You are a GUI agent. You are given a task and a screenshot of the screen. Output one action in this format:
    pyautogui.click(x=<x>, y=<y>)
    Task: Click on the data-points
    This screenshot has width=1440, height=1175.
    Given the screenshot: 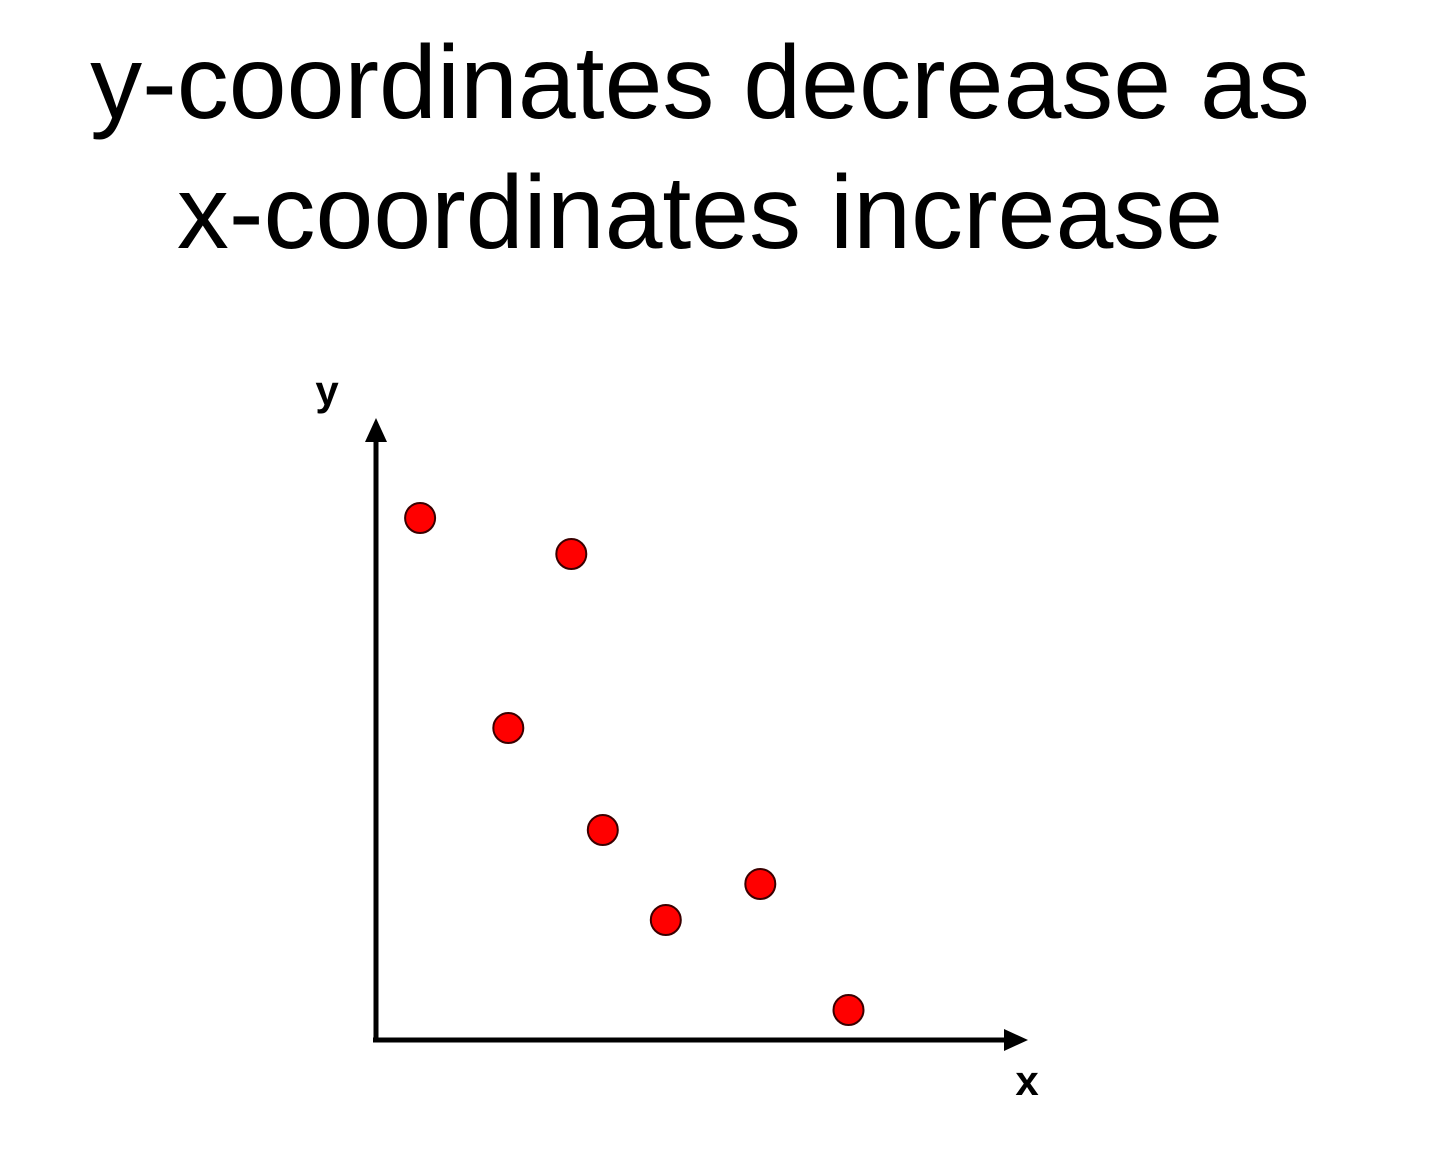 What is the action you would take?
    pyautogui.click(x=634, y=764)
    